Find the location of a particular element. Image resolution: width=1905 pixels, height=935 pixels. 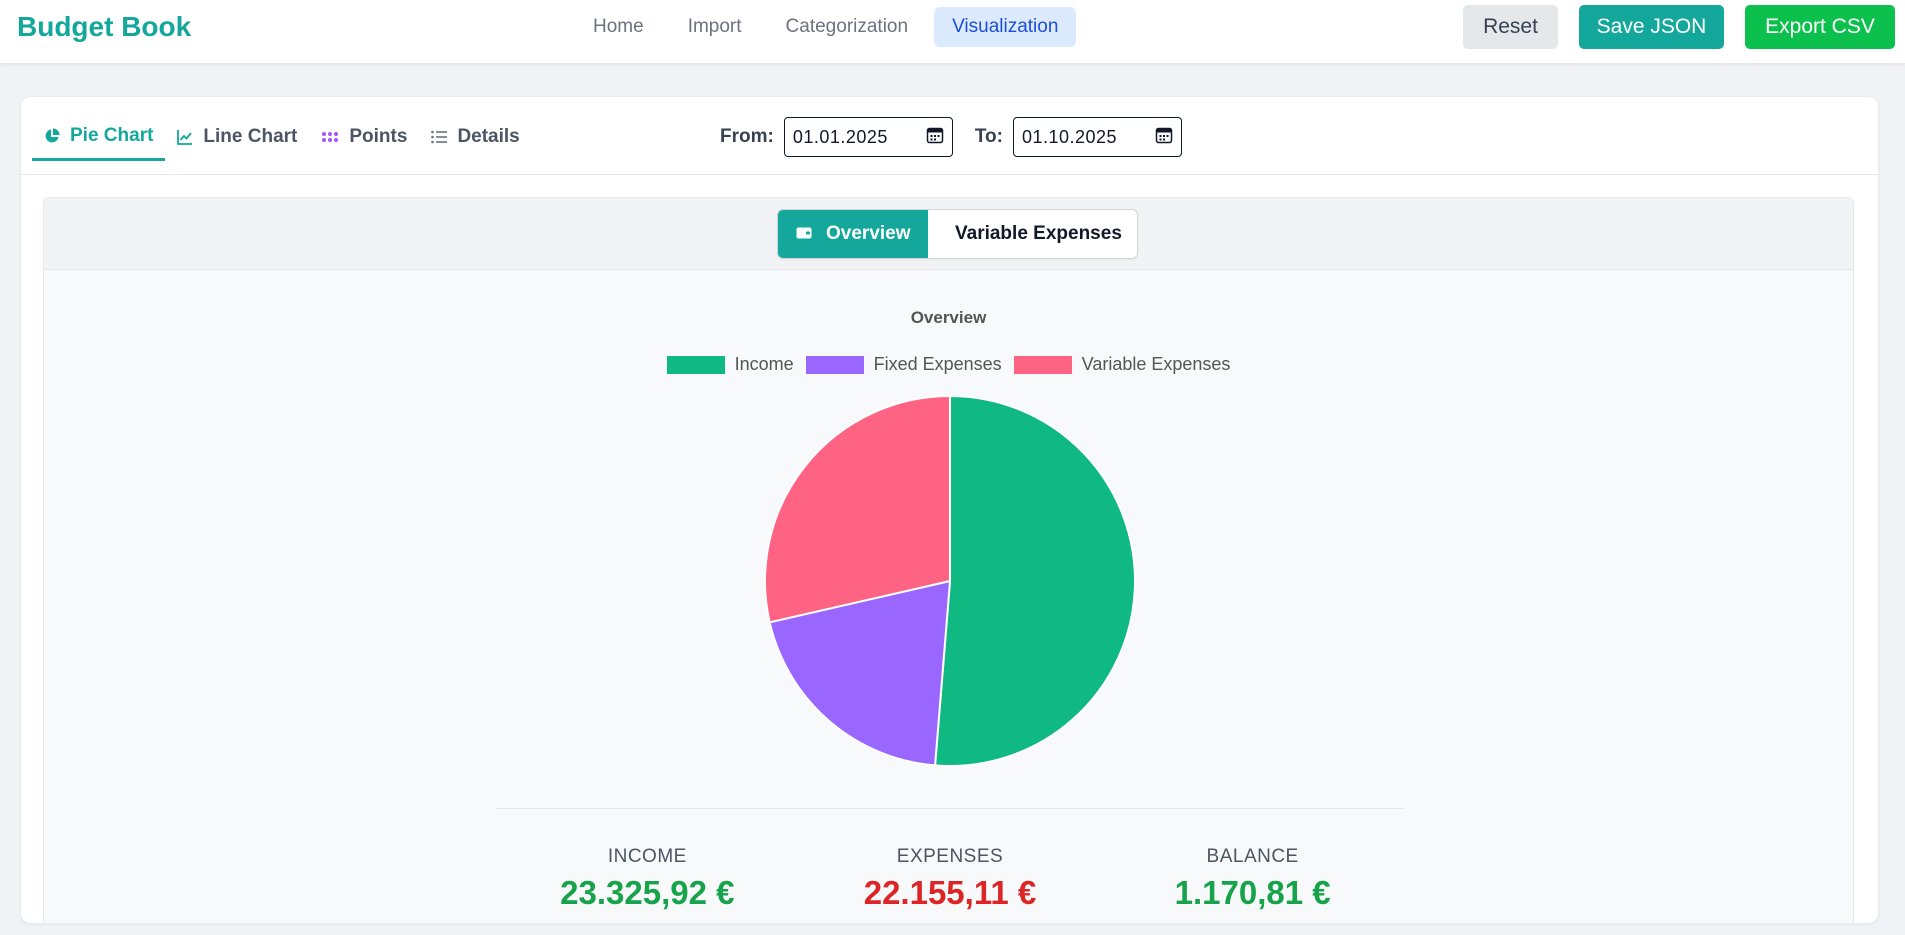

pie-chart is located at coordinates (950, 583).